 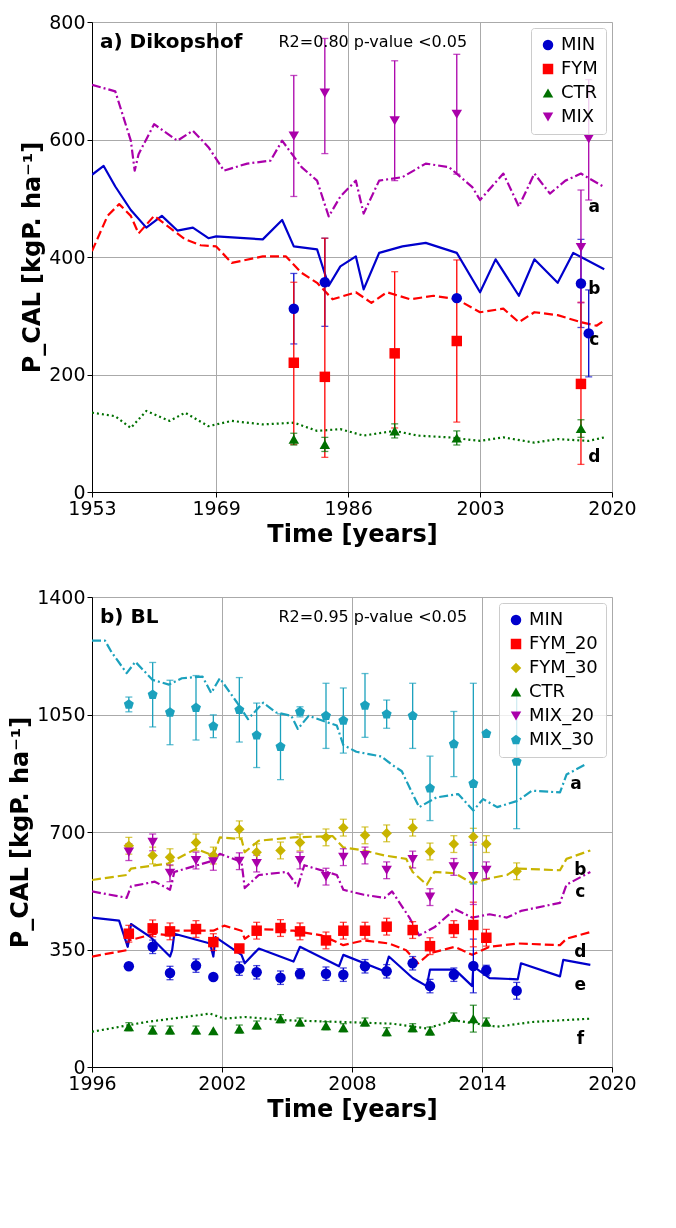 What do you see at coordinates (578, 115) in the screenshot?
I see `legend-label: MIX` at bounding box center [578, 115].